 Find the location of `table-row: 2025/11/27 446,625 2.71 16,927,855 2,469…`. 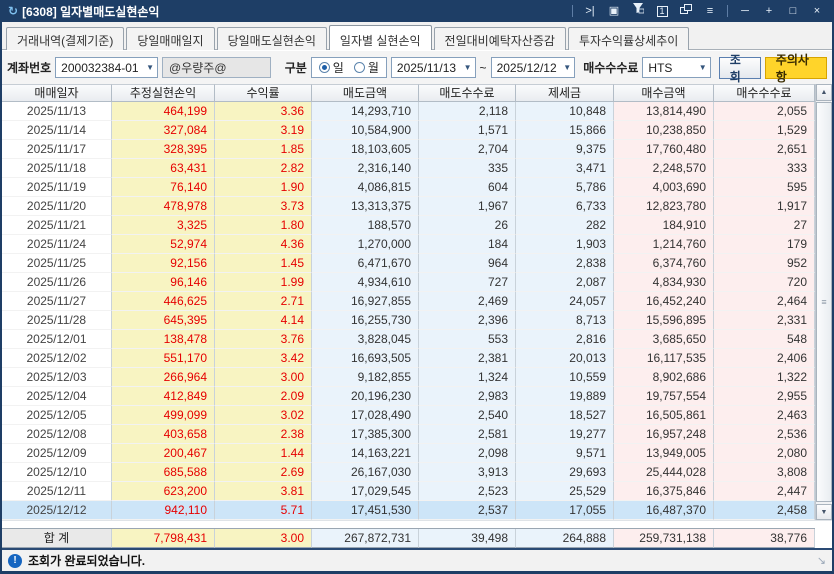

table-row: 2025/11/27 446,625 2.71 16,927,855 2,469… is located at coordinates (408, 301).